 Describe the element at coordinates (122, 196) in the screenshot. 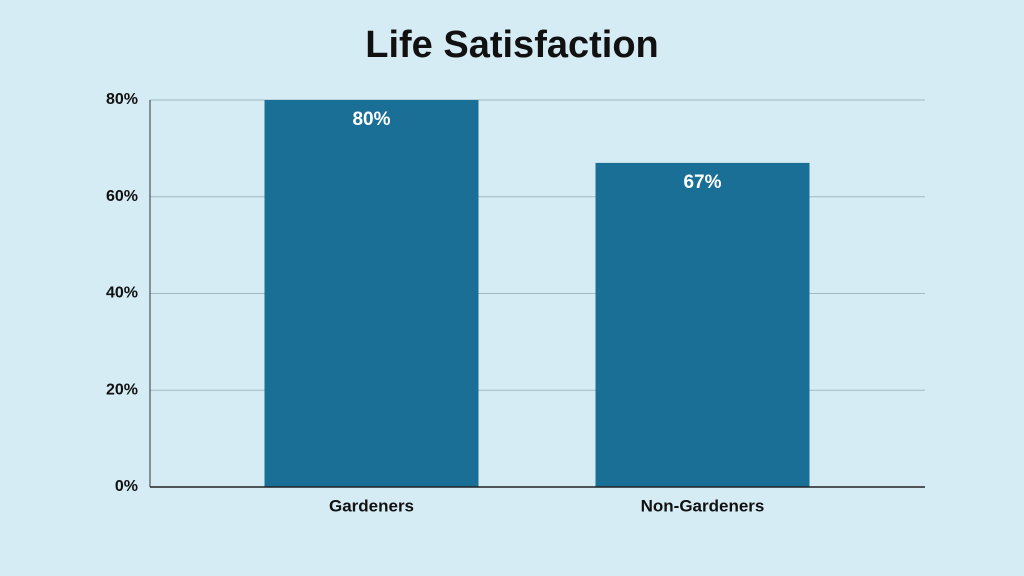

I see `y-tick-label: 60%` at that location.